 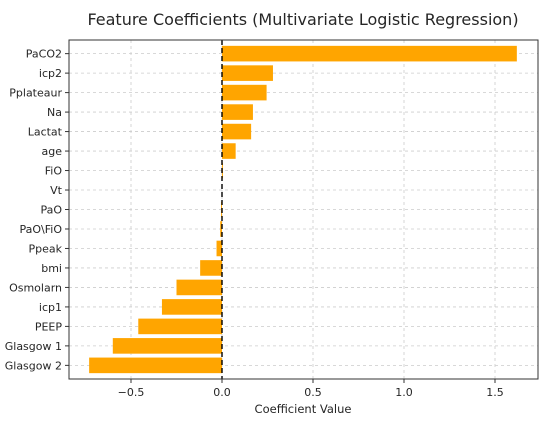 What do you see at coordinates (404, 392) in the screenshot?
I see `x-tick-label: 1.0` at bounding box center [404, 392].